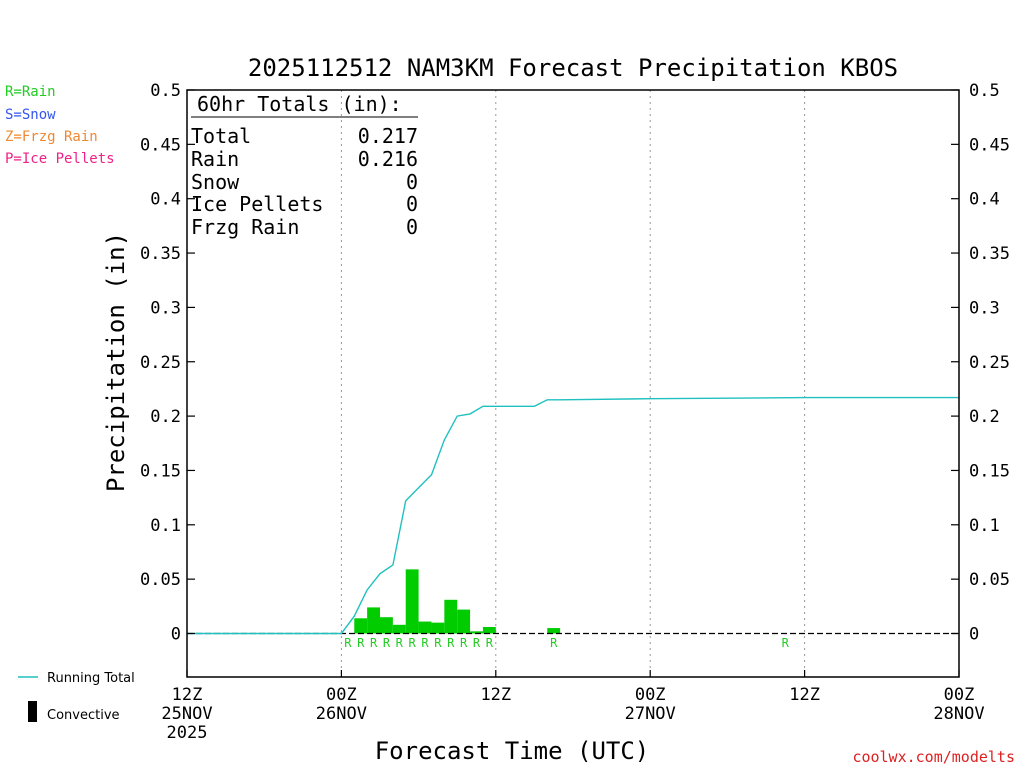 The height and width of the screenshot is (768, 1024). What do you see at coordinates (165, 91) in the screenshot?
I see `y-tick-label-left: 0.5` at bounding box center [165, 91].